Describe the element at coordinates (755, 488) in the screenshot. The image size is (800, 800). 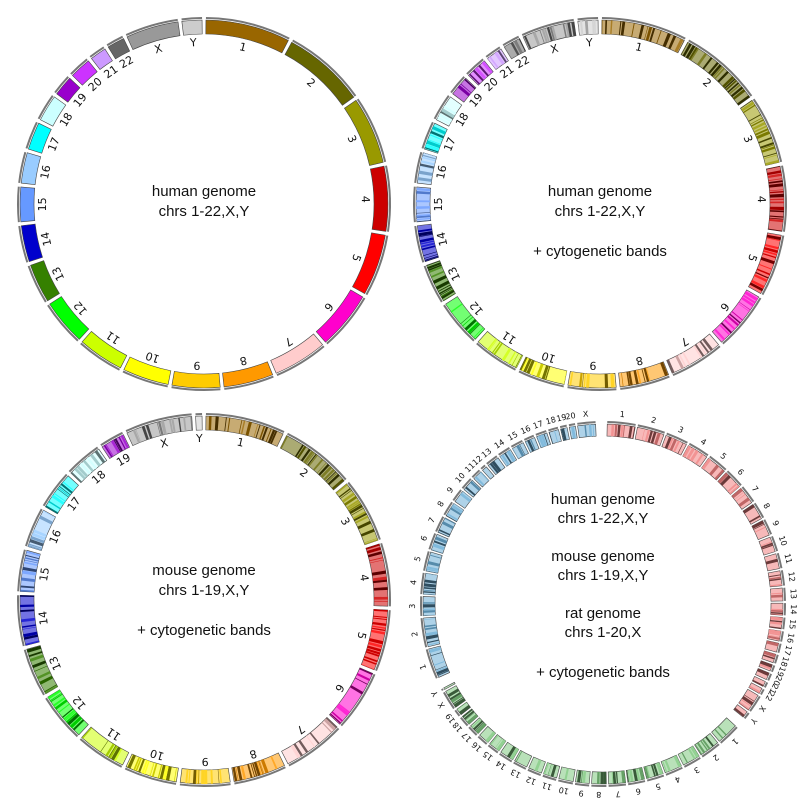
I see `chromosome-label: 7` at that location.